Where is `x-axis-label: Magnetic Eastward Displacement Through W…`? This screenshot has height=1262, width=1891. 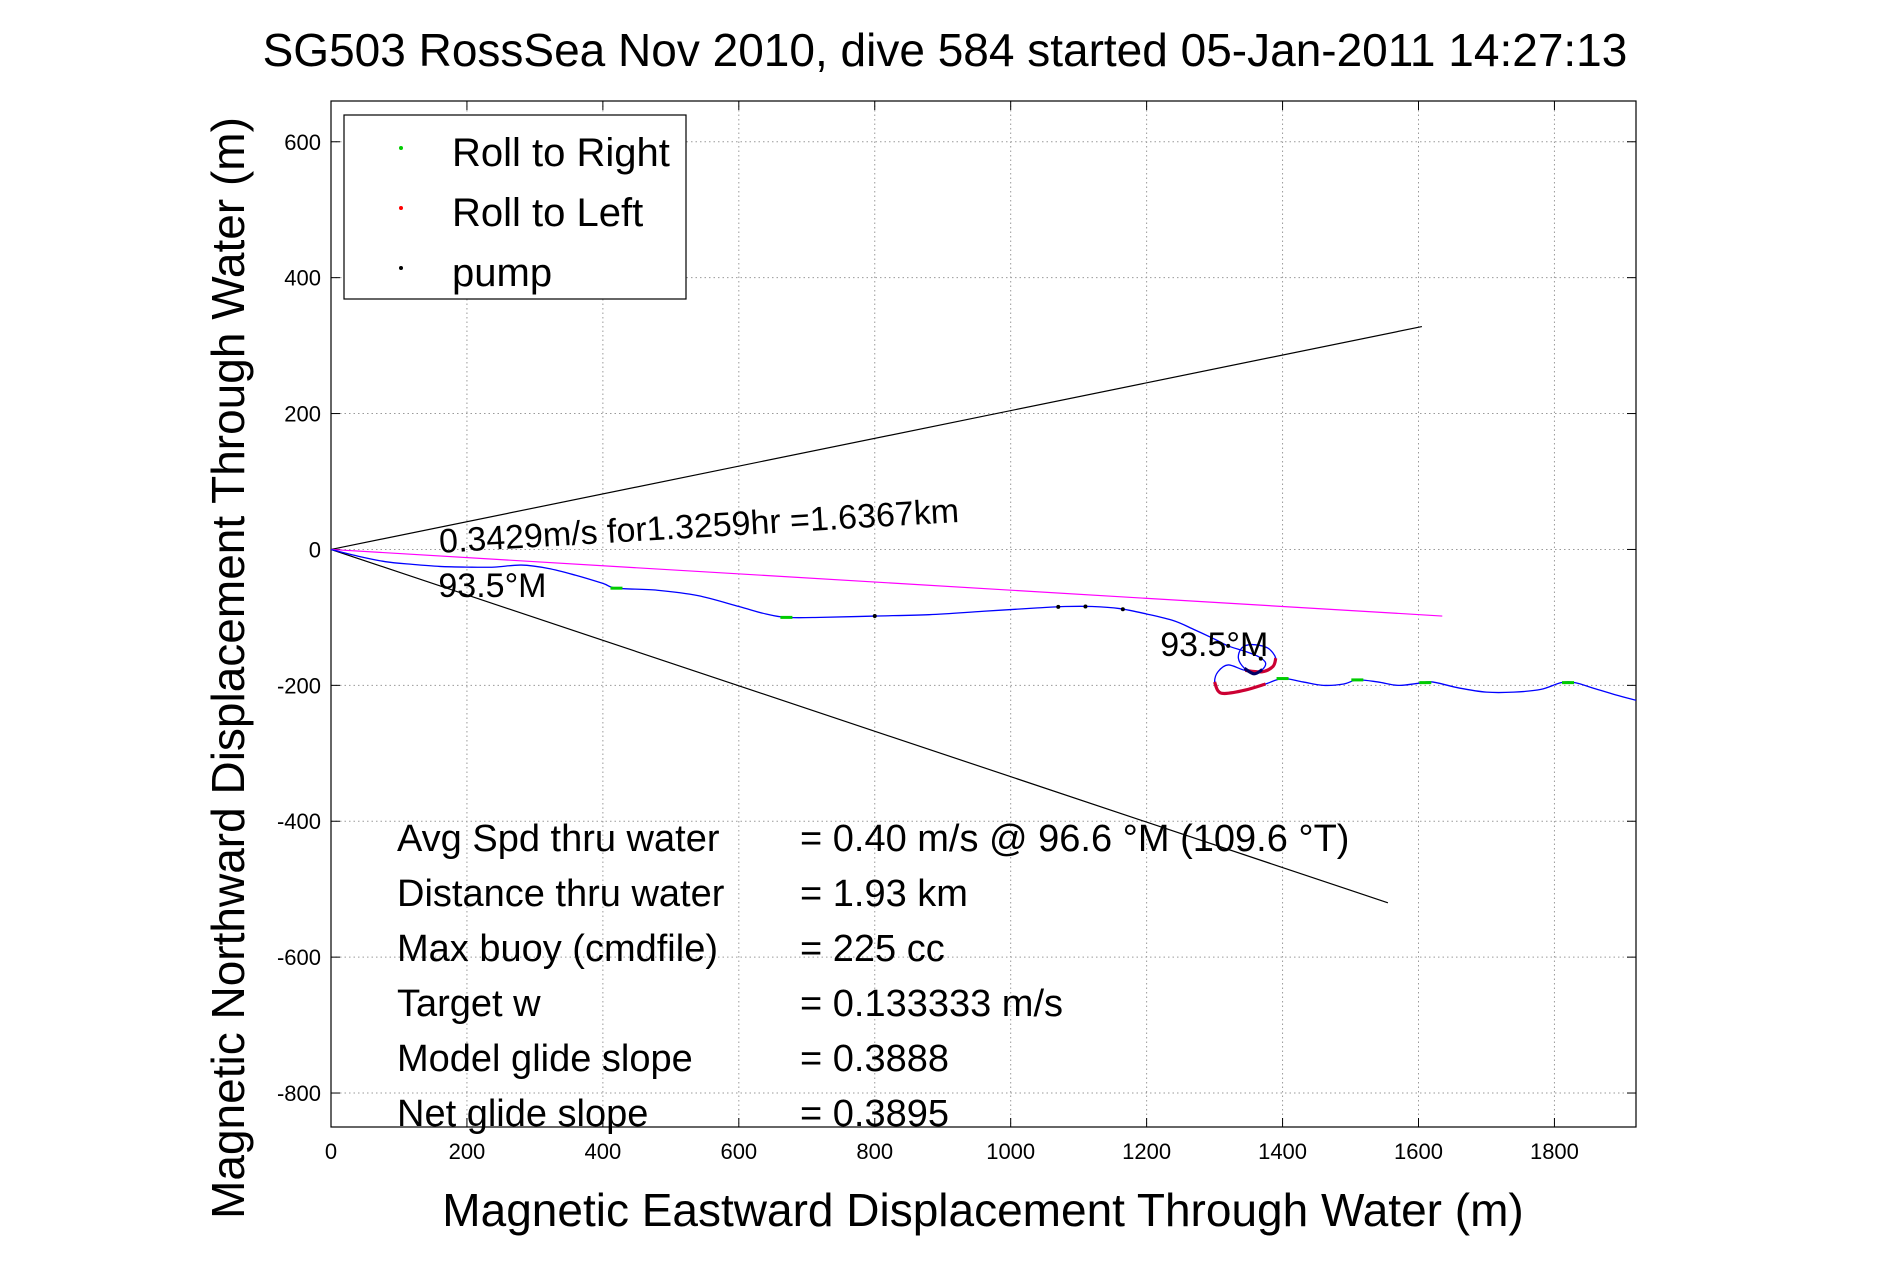 x-axis-label: Magnetic Eastward Displacement Through W… is located at coordinates (982, 1210).